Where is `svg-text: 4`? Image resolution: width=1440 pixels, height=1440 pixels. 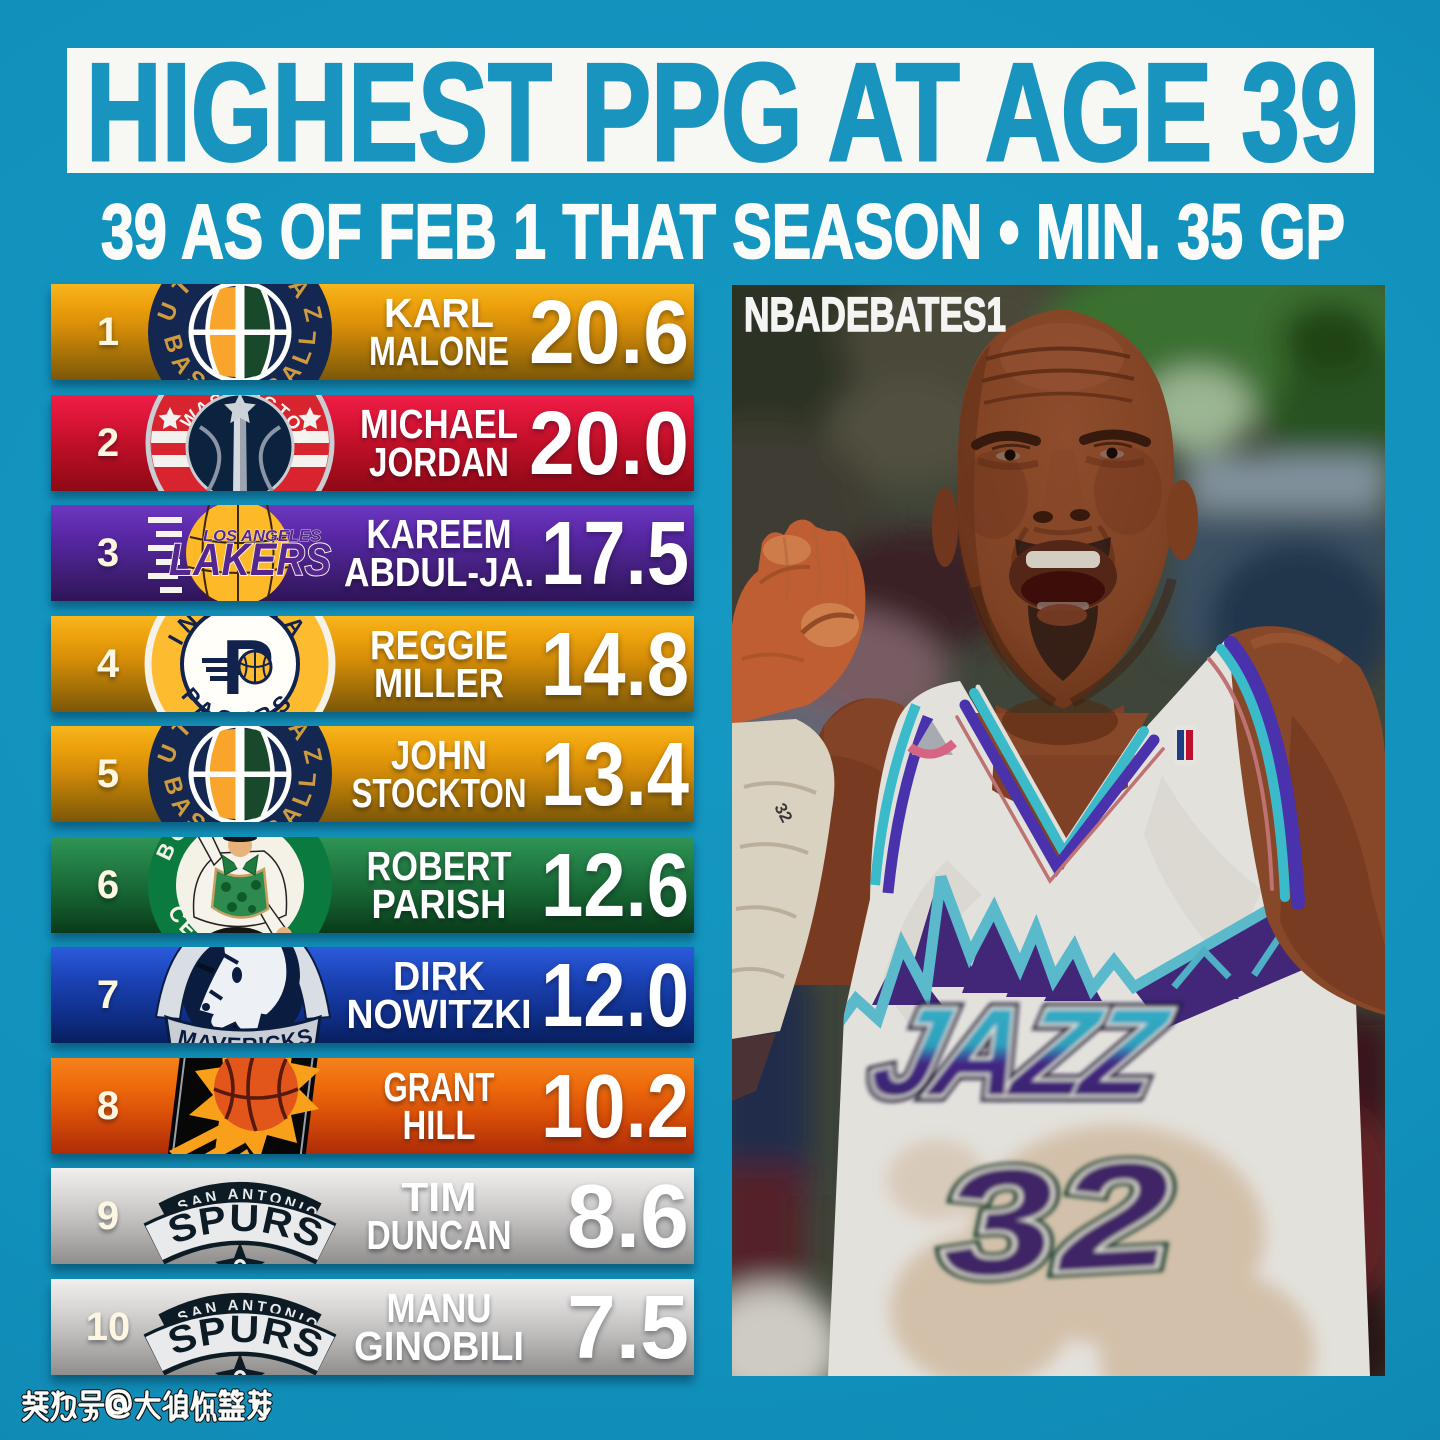 svg-text: 4 is located at coordinates (108, 664).